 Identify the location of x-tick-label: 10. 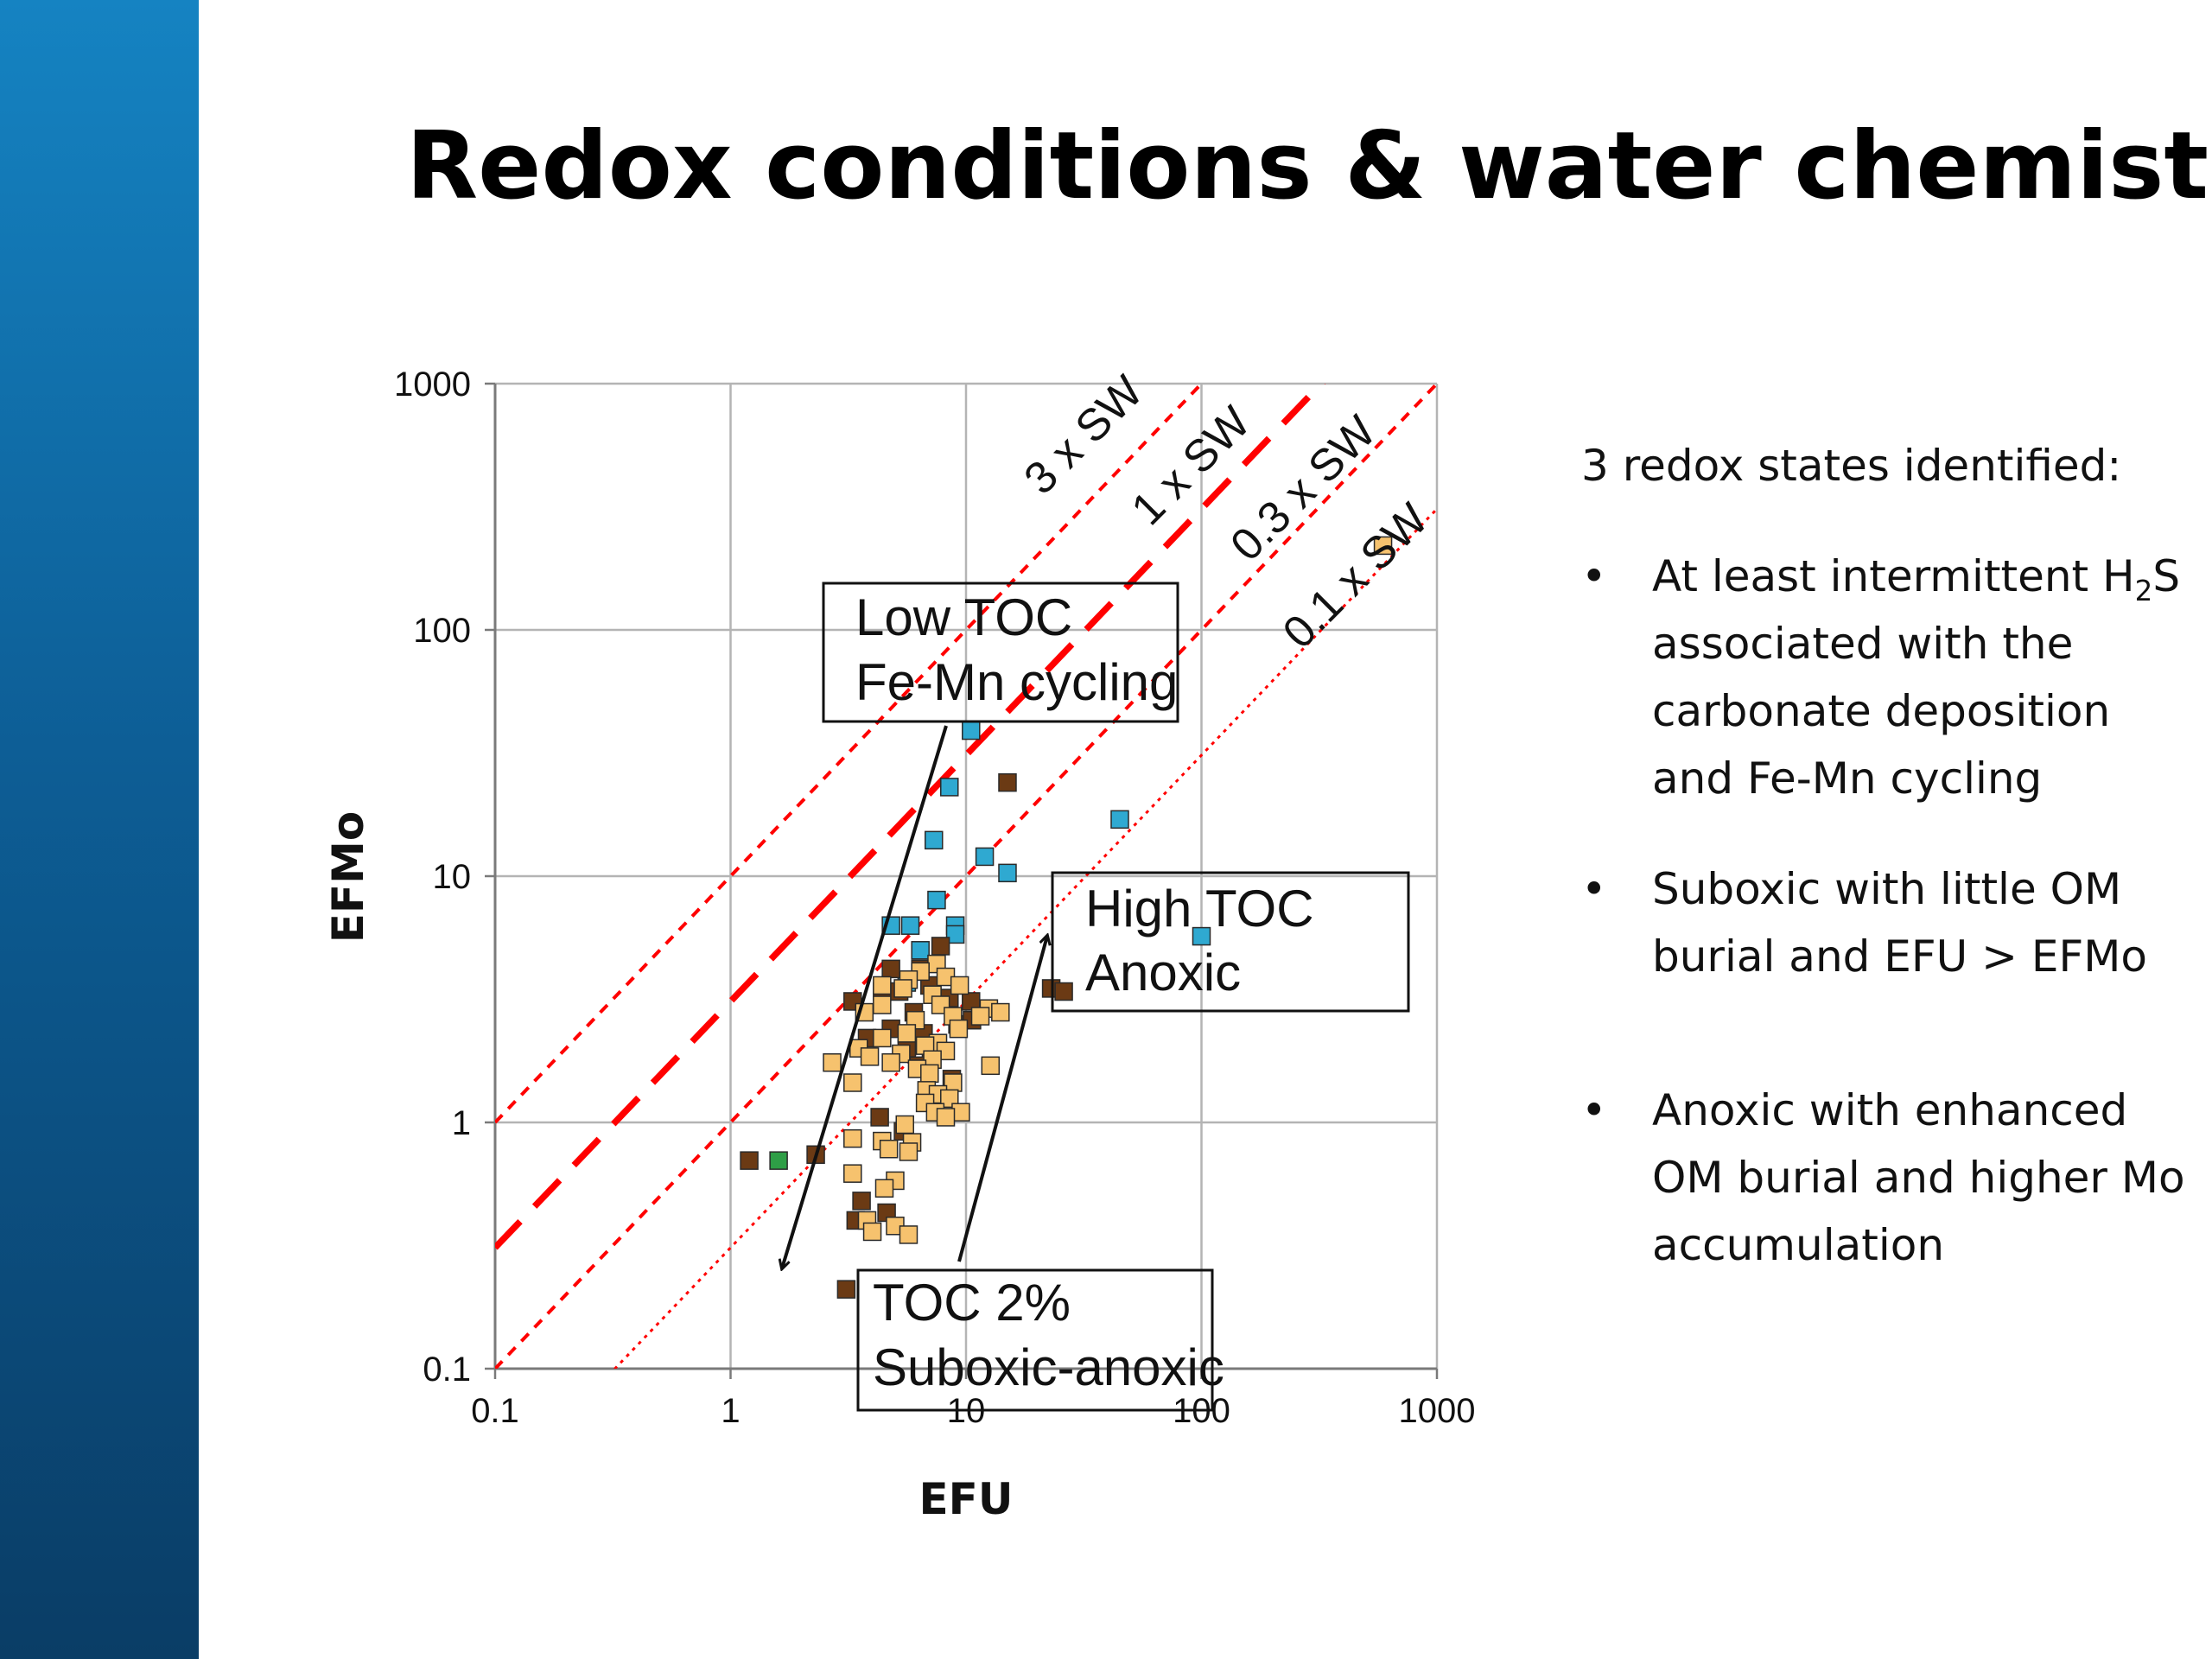
(967, 1411).